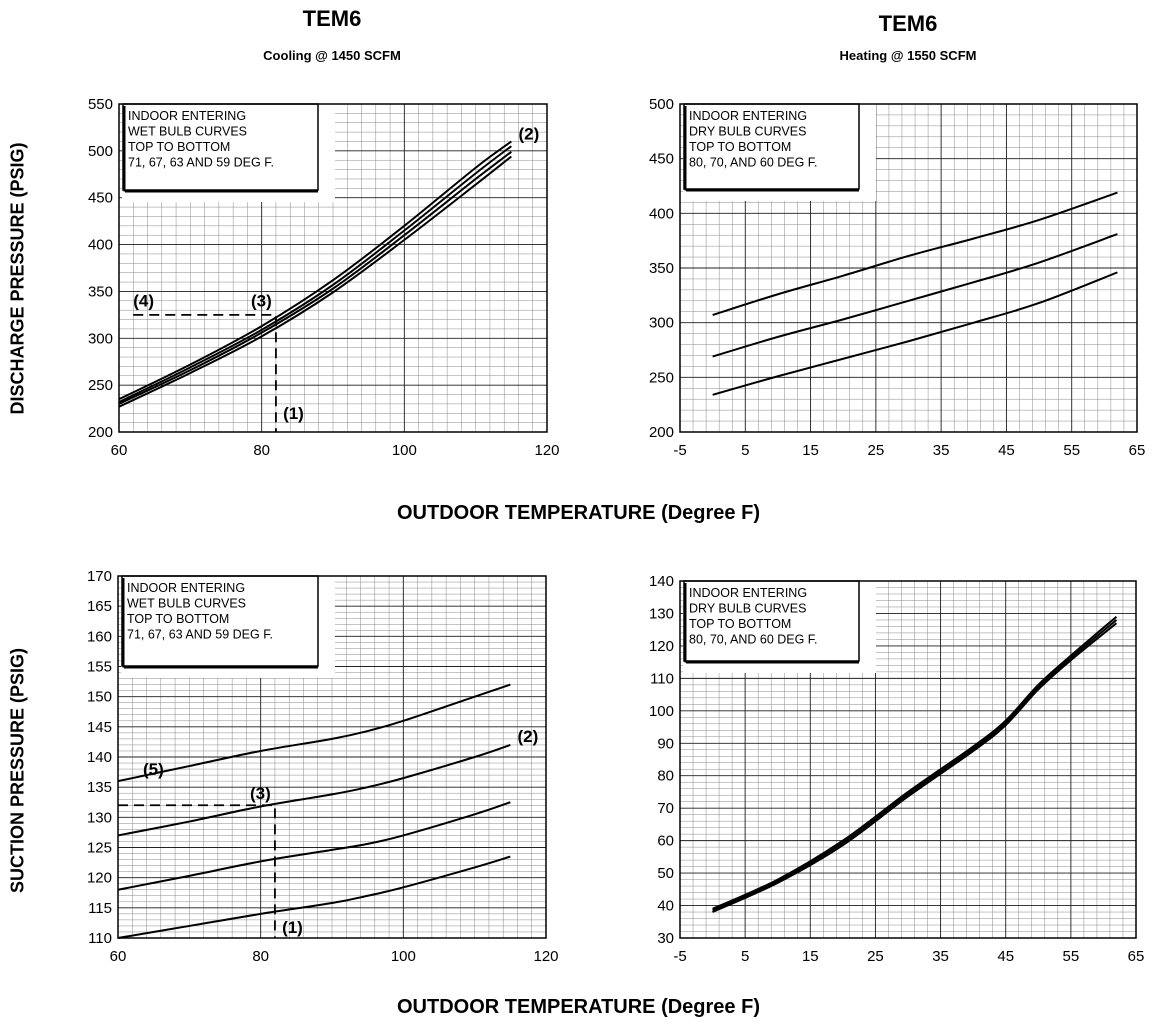 This screenshot has height=1030, width=1157. Describe the element at coordinates (143, 300) in the screenshot. I see `step-annotation: (4)` at that location.